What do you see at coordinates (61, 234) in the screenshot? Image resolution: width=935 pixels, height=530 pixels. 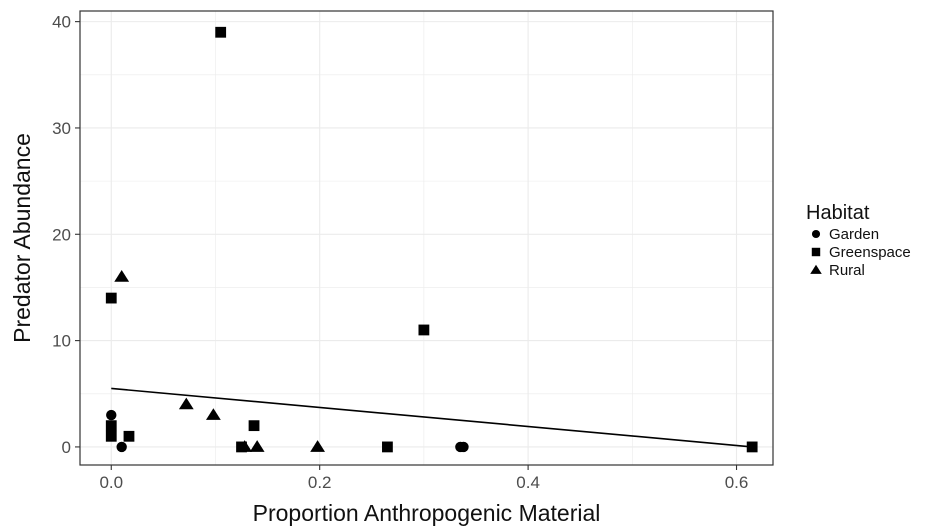 I see `y-tick-label: 20` at bounding box center [61, 234].